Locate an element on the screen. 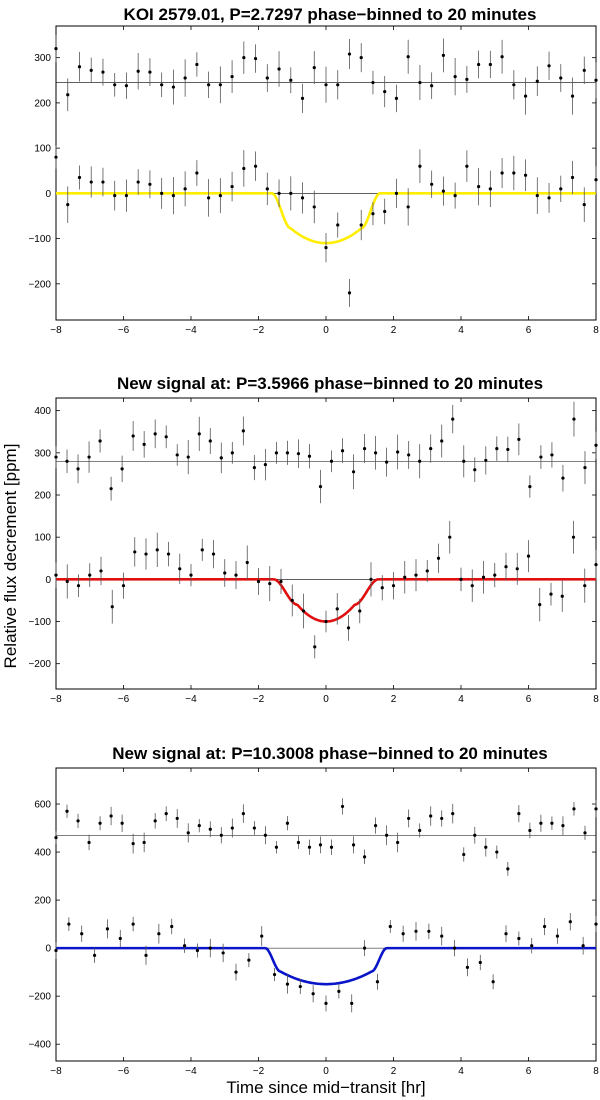 This screenshot has width=600, height=1100. x-tick-label: −2 is located at coordinates (259, 330).